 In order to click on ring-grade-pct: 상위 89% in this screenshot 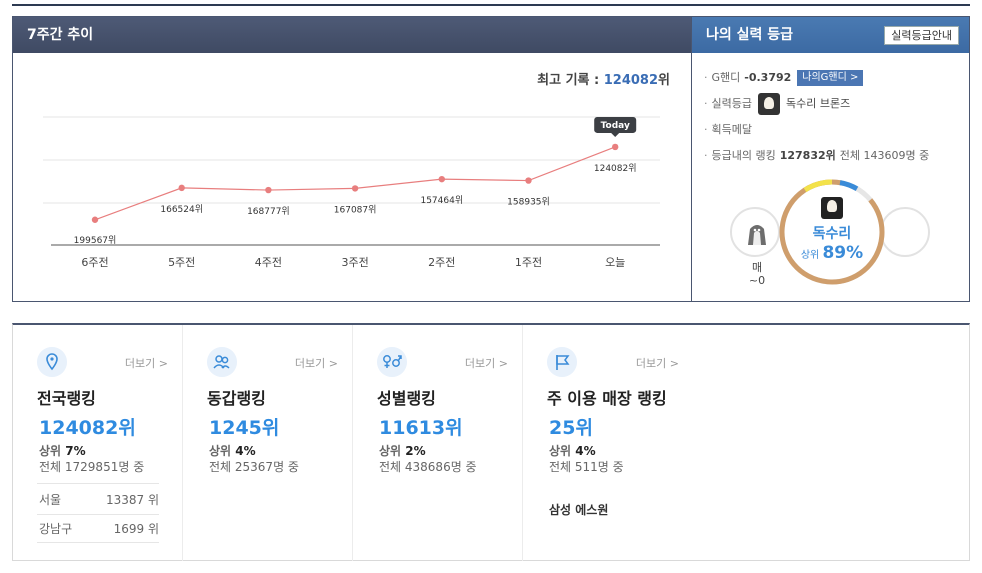, I will do `click(832, 253)`.